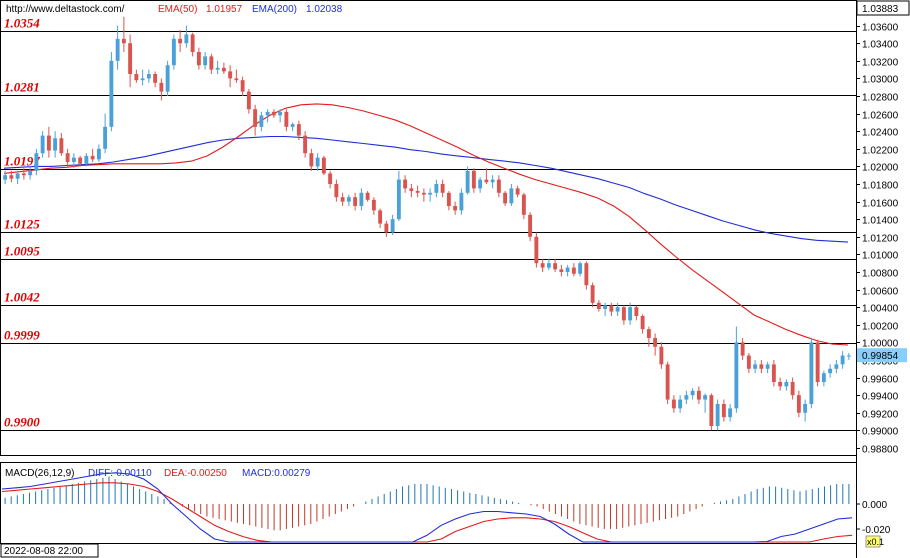 The width and height of the screenshot is (910, 558). Describe the element at coordinates (880, 45) in the screenshot. I see `price-tick-label: 1.03400` at that location.